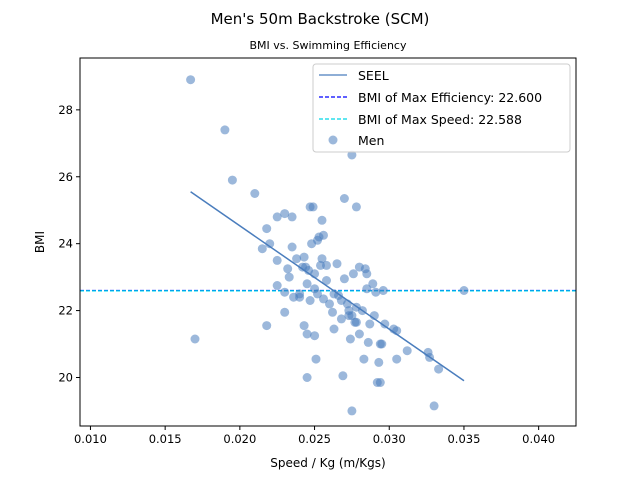 The image size is (640, 480). Describe the element at coordinates (65, 311) in the screenshot. I see `y-tick-label: 22` at that location.